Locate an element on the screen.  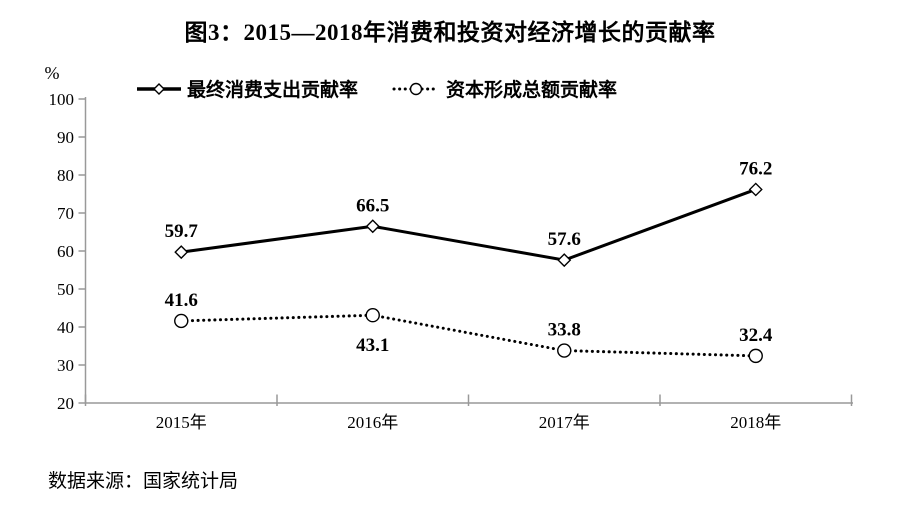
data-label: 32.4 is located at coordinates (756, 335).